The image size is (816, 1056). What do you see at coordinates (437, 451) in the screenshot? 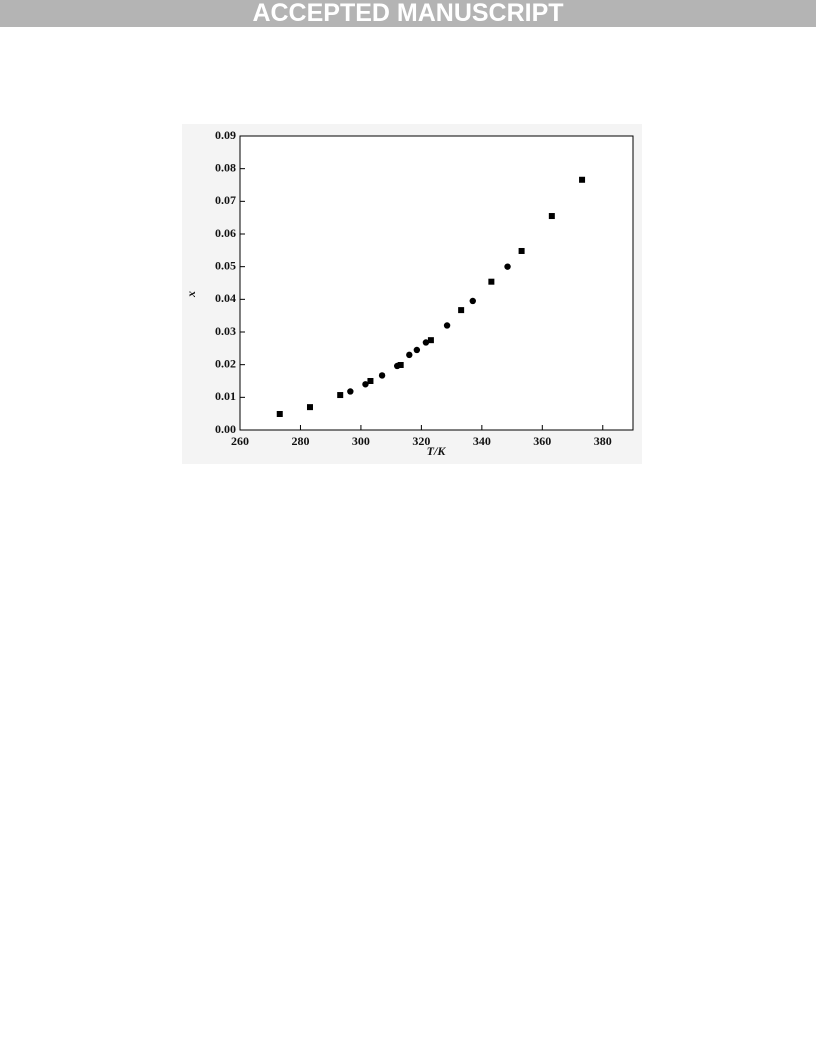
I see `x-axis-label: T/K` at bounding box center [437, 451].